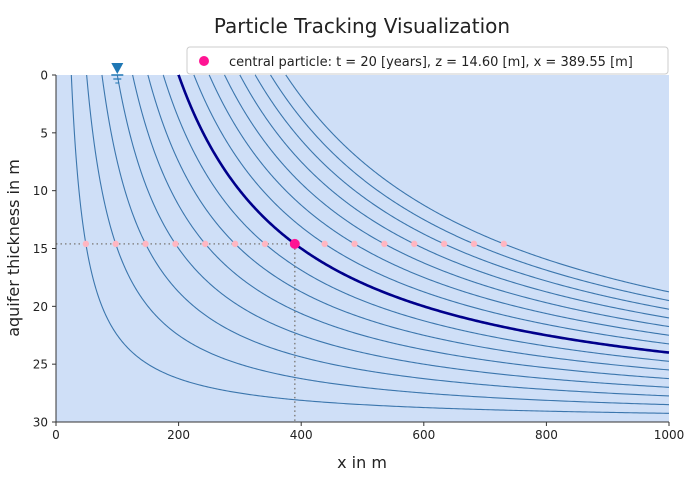 The image size is (688, 477). What do you see at coordinates (44, 76) in the screenshot?
I see `y-tick-label: 0` at bounding box center [44, 76].